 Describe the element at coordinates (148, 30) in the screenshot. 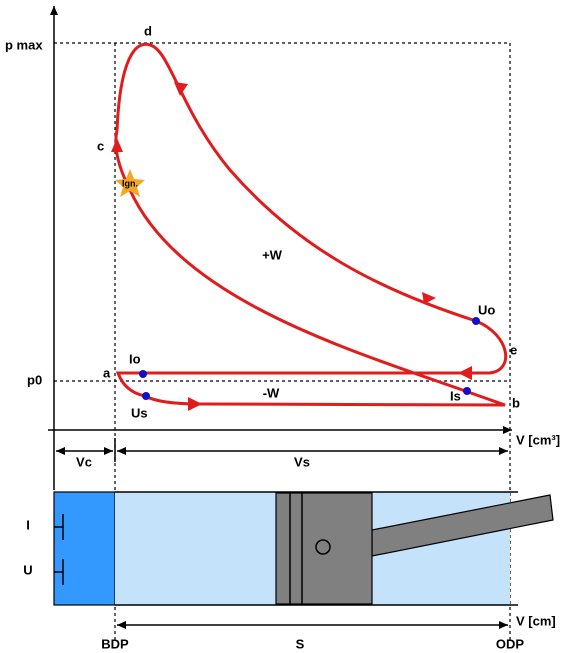

I see `label: d` at that location.